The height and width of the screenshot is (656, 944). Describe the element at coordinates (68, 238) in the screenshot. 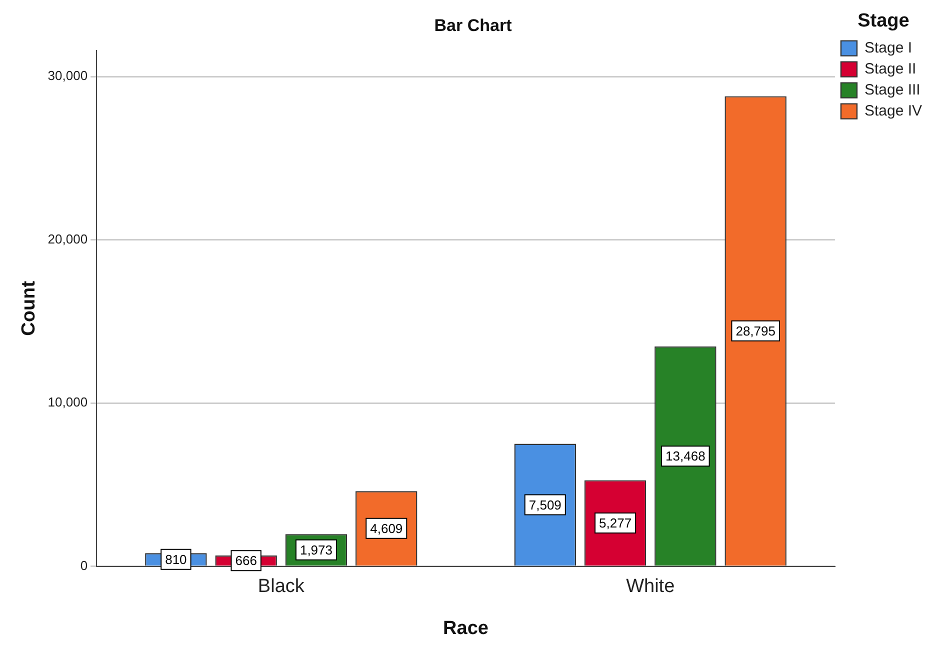

I see `y-tick-label: 20,000` at that location.